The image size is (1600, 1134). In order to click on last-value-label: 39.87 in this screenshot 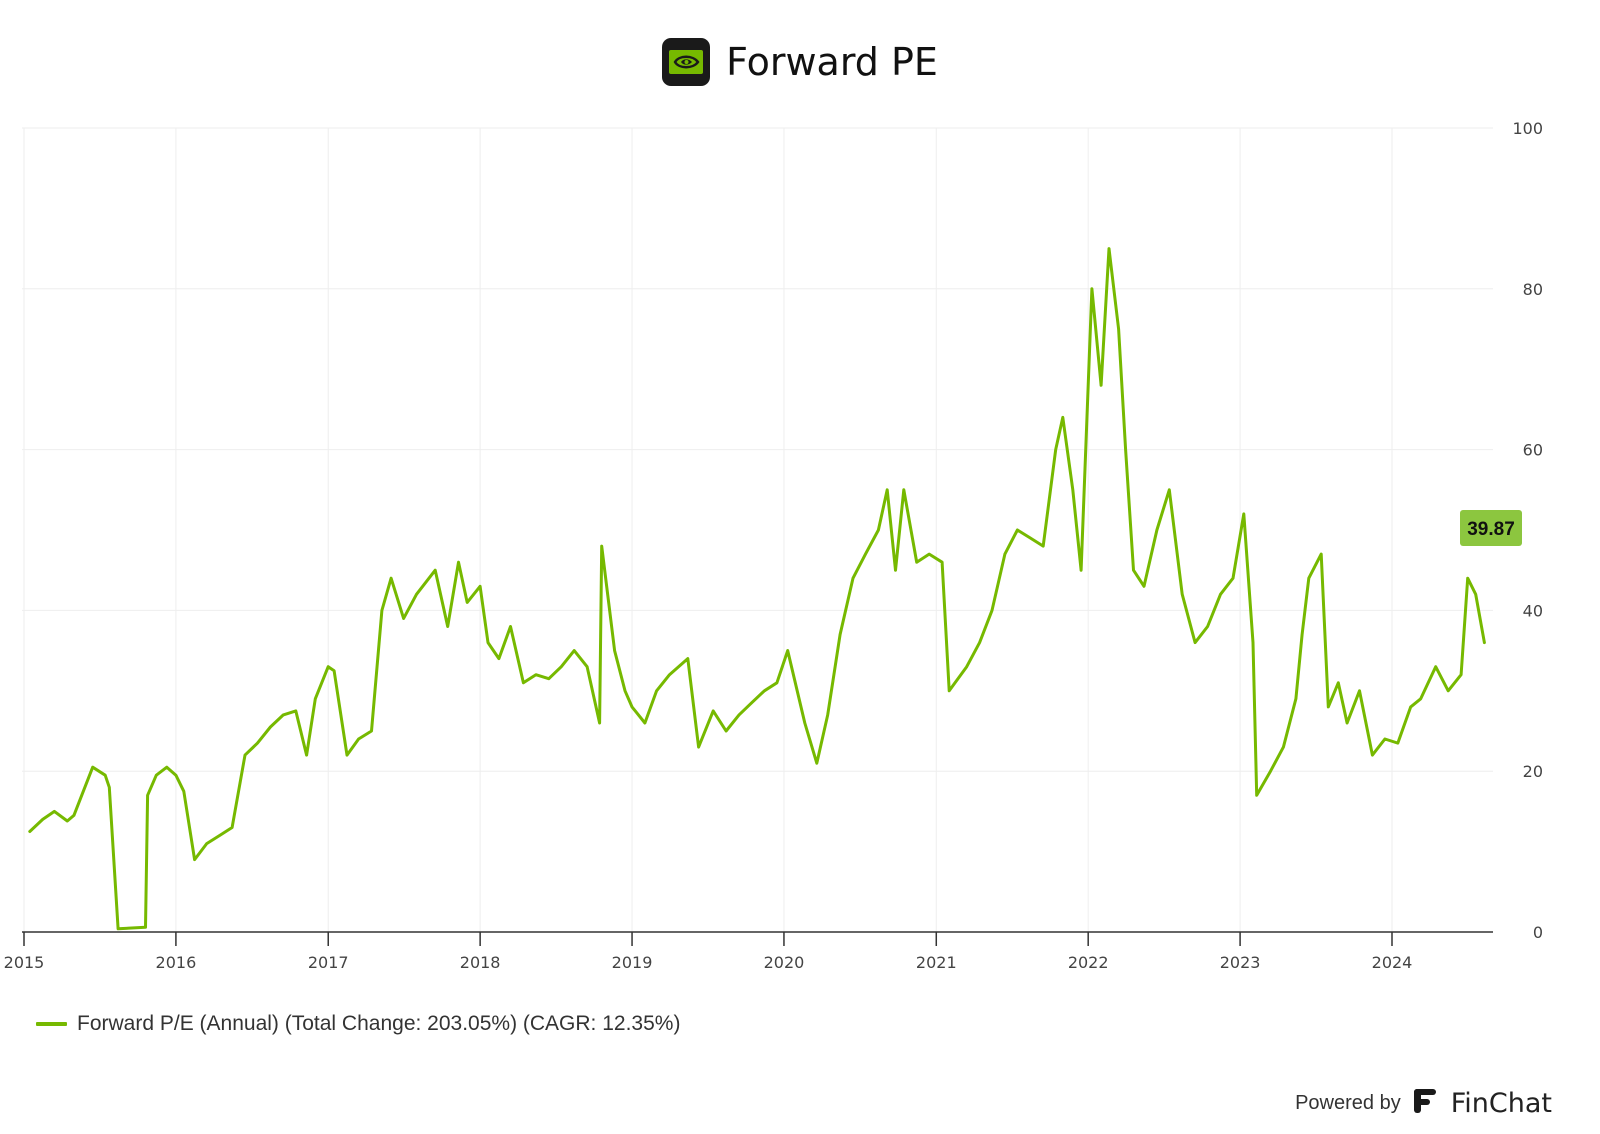, I will do `click(1491, 529)`.